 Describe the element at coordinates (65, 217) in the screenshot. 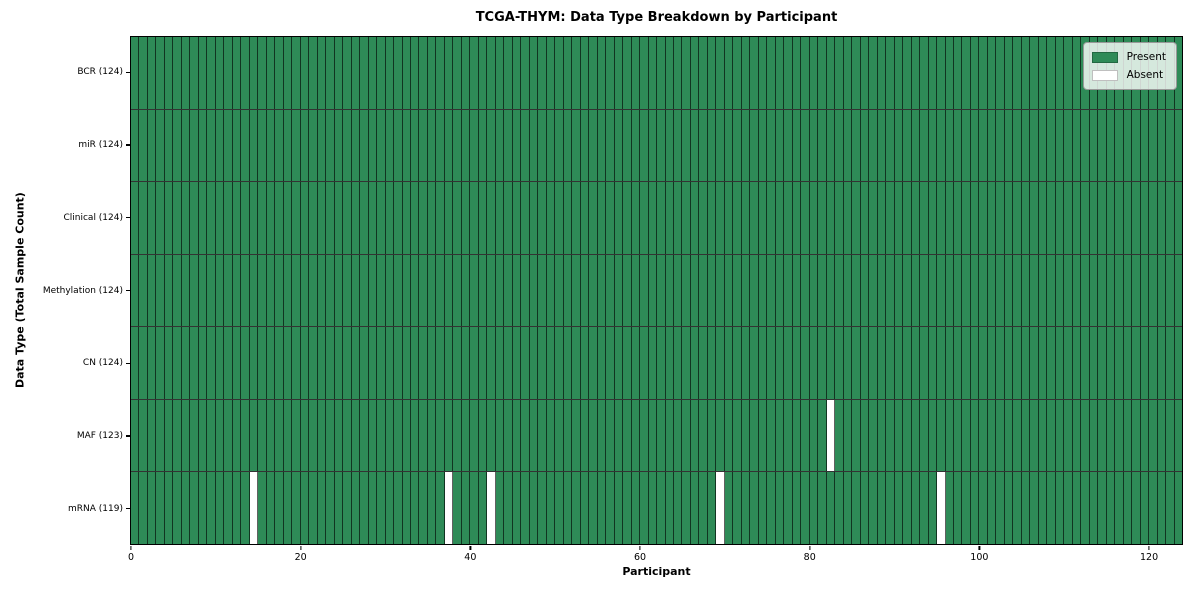

I see `y-tick-row: Clinical (124)` at that location.